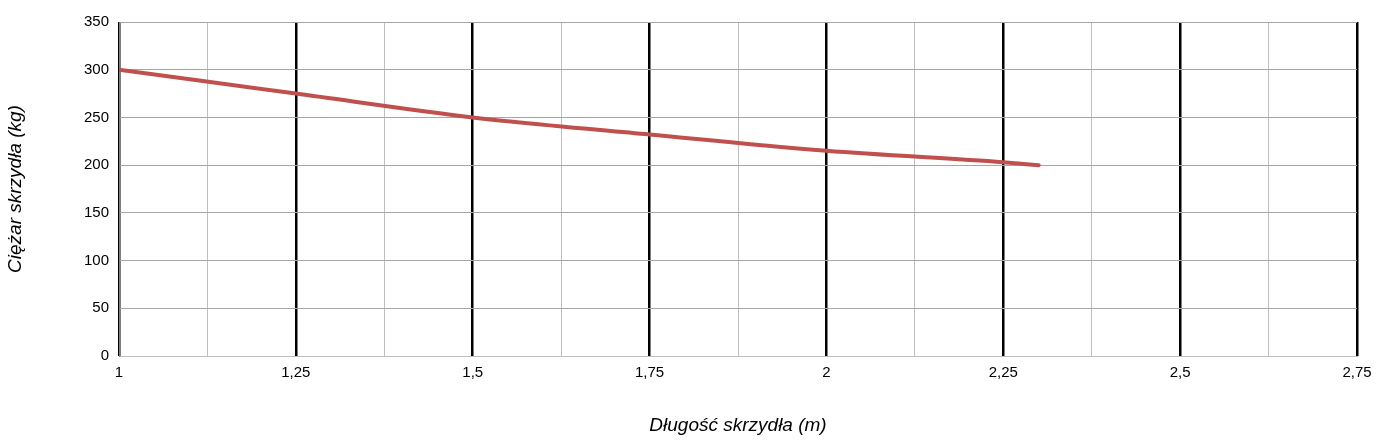 The image size is (1381, 441). What do you see at coordinates (14, 189) in the screenshot?
I see `y-axis-title: Ciężar skrzydła (kg)` at bounding box center [14, 189].